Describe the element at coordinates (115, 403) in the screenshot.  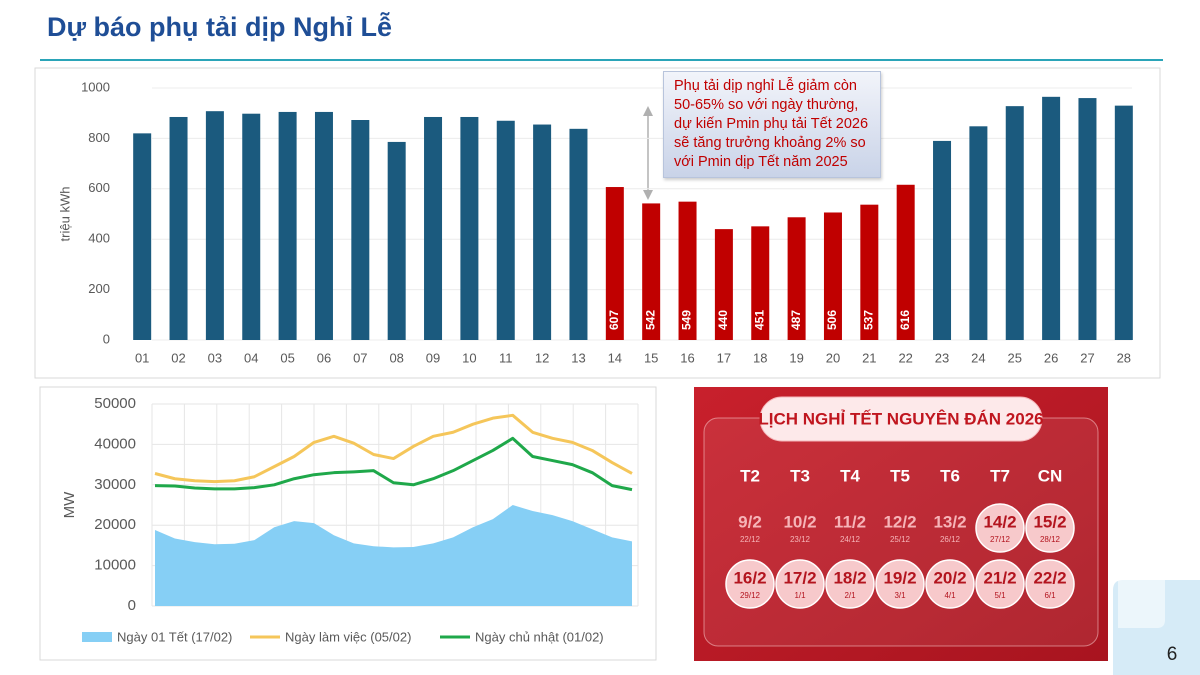
I see `y-tick-label: 50000` at that location.